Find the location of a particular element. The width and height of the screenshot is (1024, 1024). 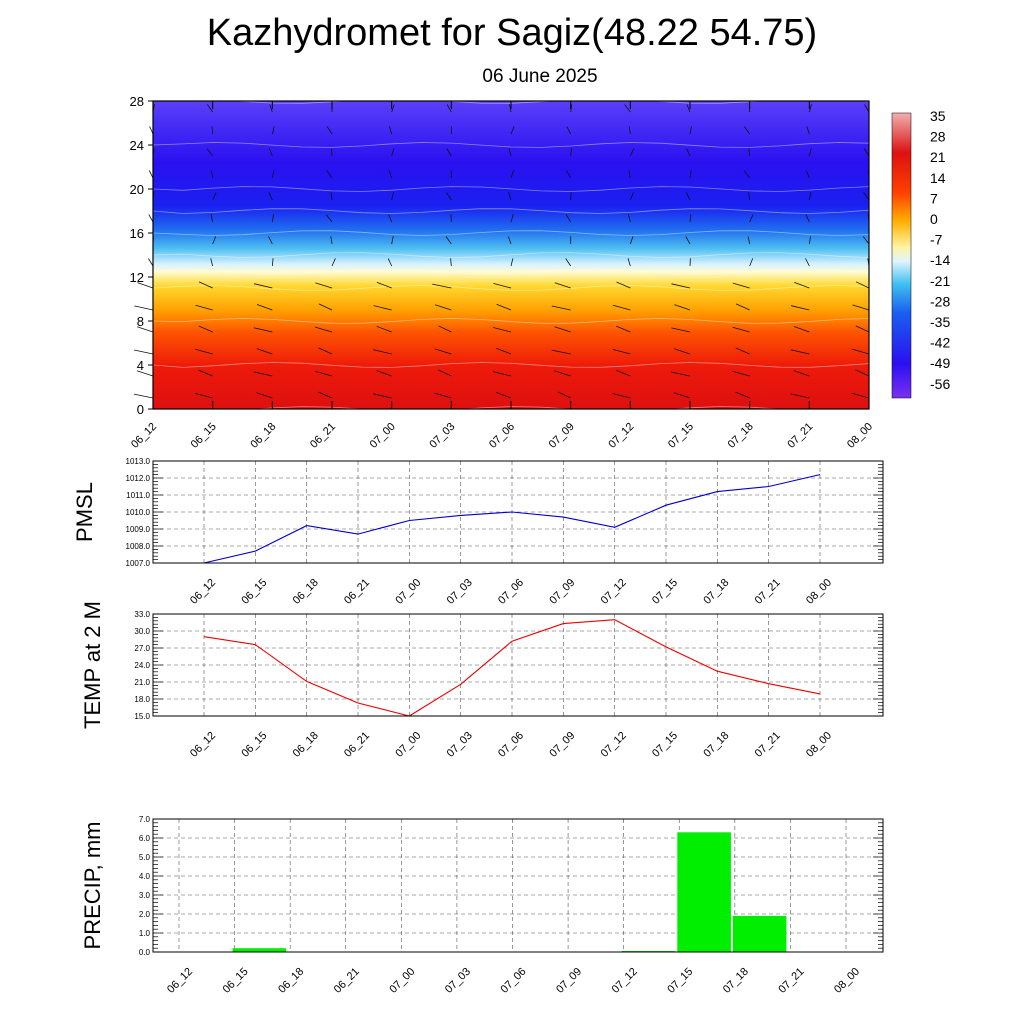

x-tick-label: 06_12 is located at coordinates (203, 745).